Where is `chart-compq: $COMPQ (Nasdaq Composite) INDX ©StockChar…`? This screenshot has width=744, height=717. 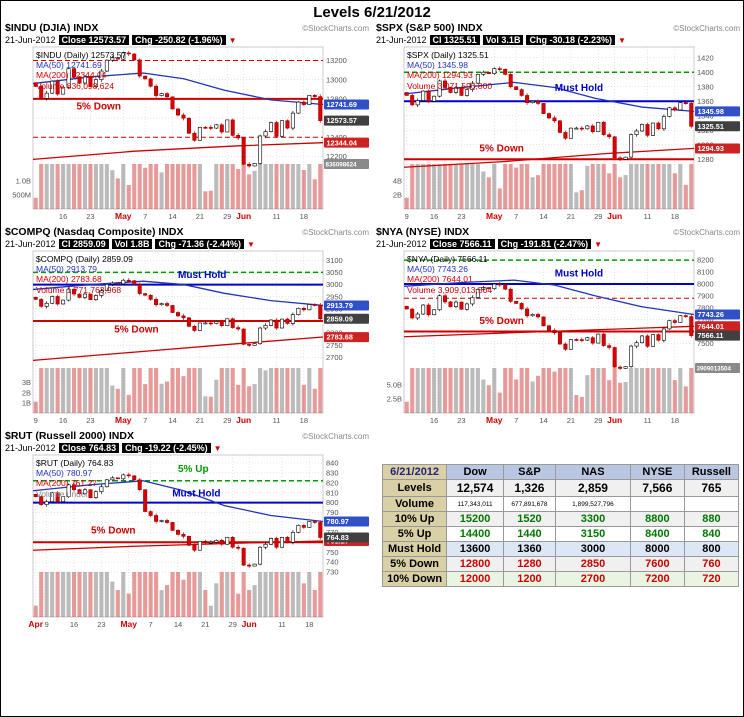
chart-compq: $COMPQ (Nasdaq Composite) INDX ©StockChar… is located at coordinates (186, 328).